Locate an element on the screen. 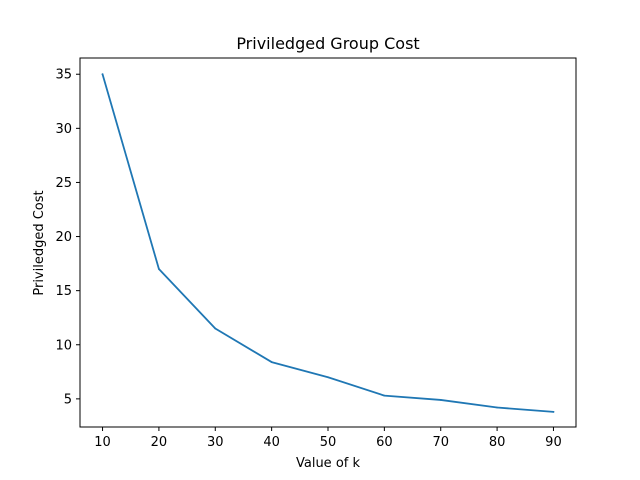  y-tick-label: 30 is located at coordinates (63, 129).